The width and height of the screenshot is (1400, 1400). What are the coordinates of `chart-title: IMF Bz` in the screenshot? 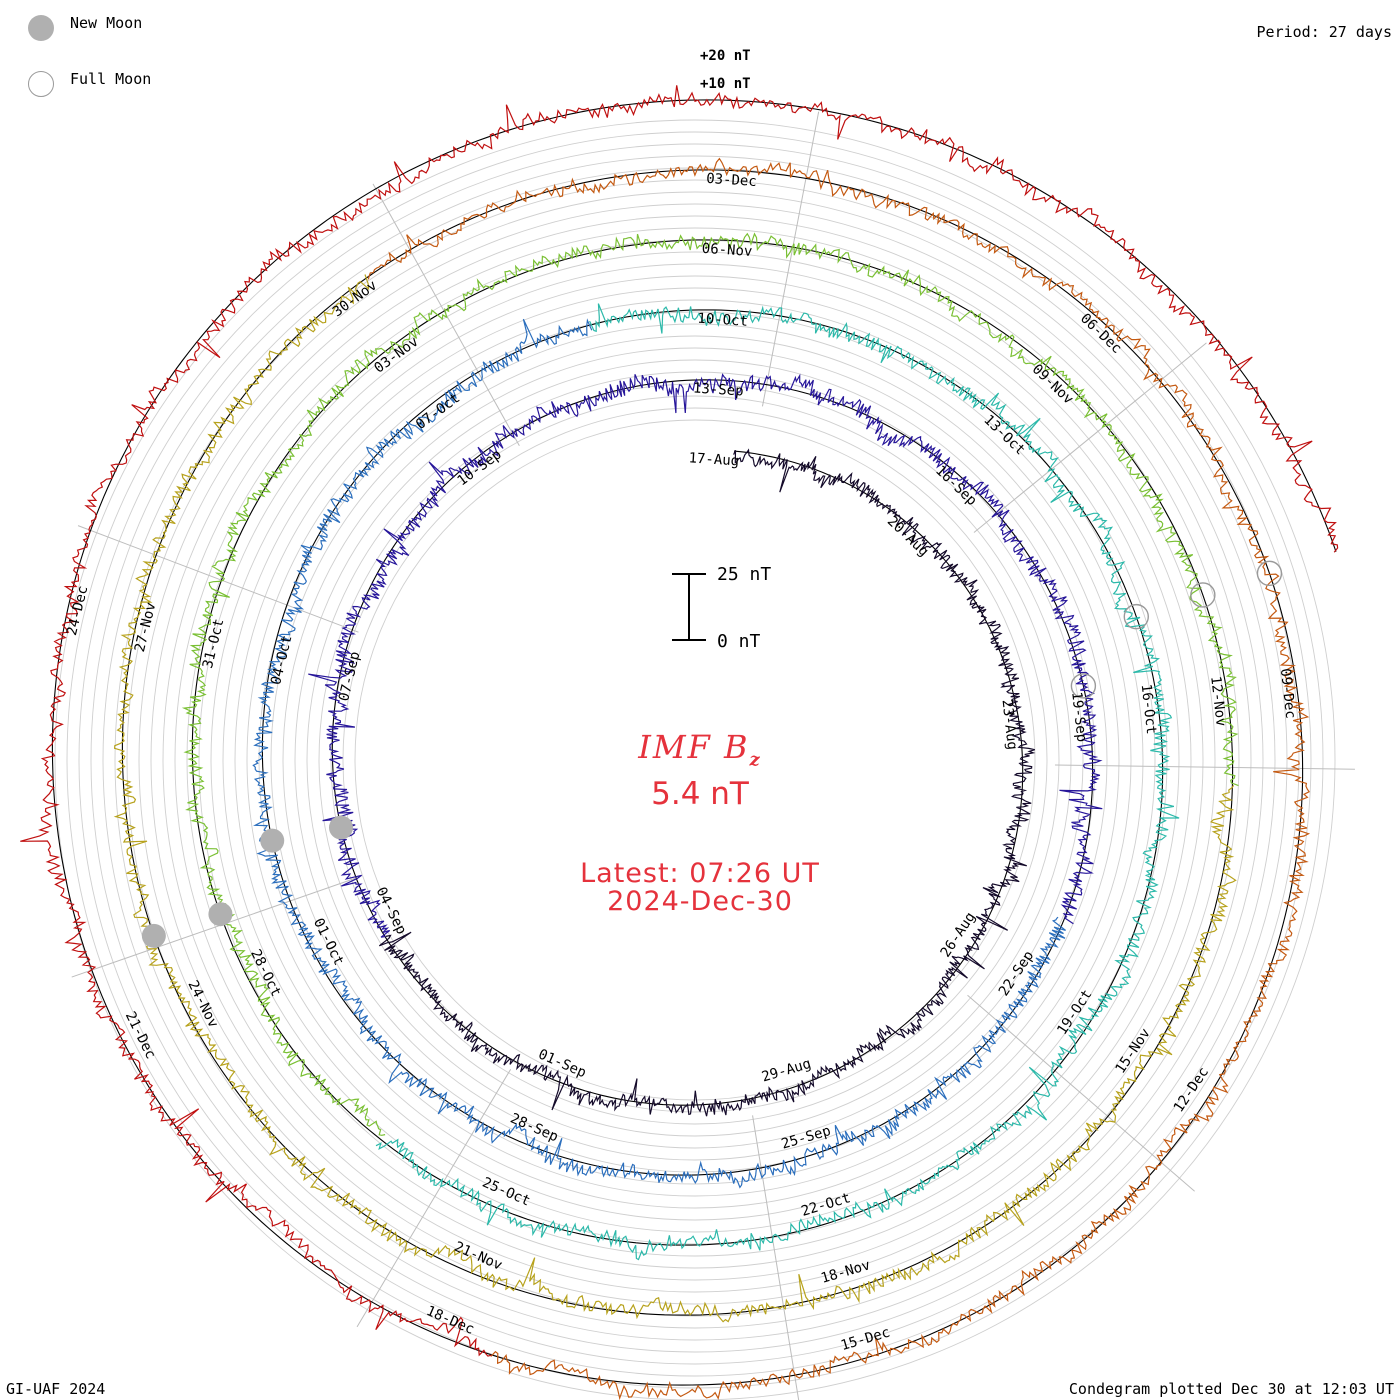 It's located at (700, 749).